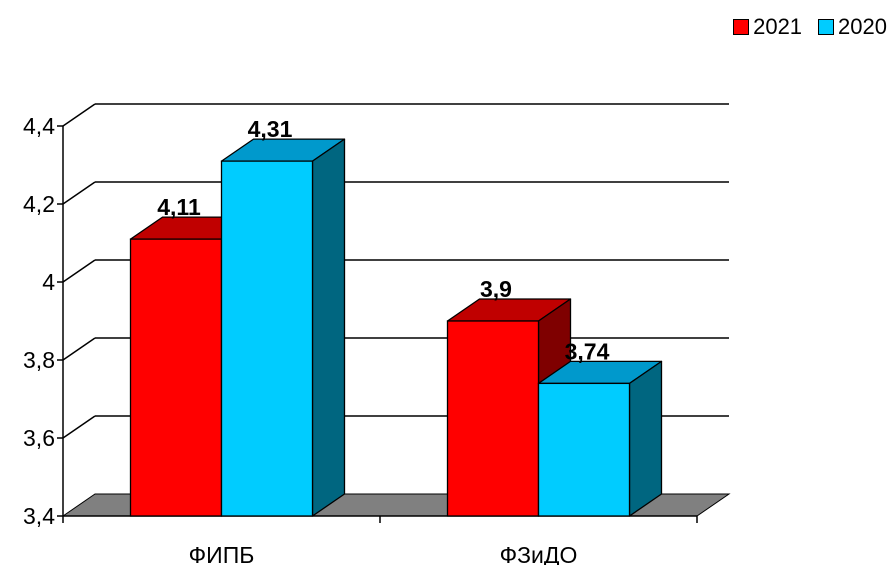 This screenshot has height=565, width=889. I want to click on y-tick-label: 4,2, so click(39, 204).